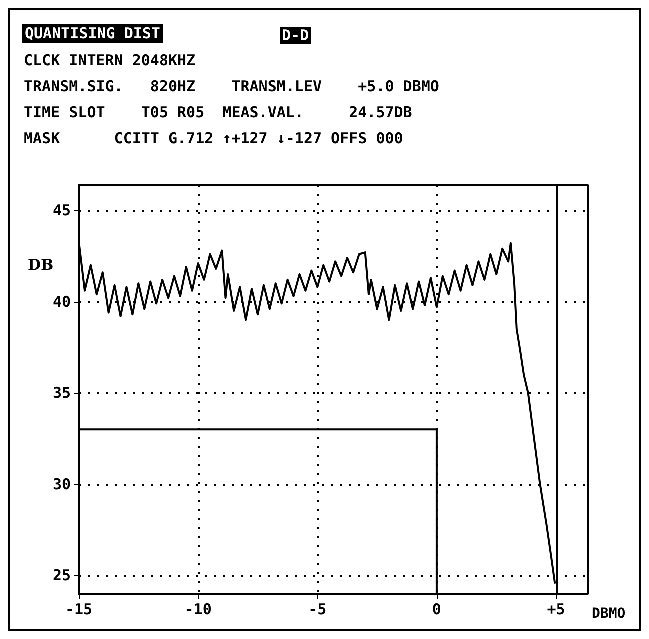 Image resolution: width=649 pixels, height=639 pixels. Describe the element at coordinates (296, 35) in the screenshot. I see `text: D-D` at that location.